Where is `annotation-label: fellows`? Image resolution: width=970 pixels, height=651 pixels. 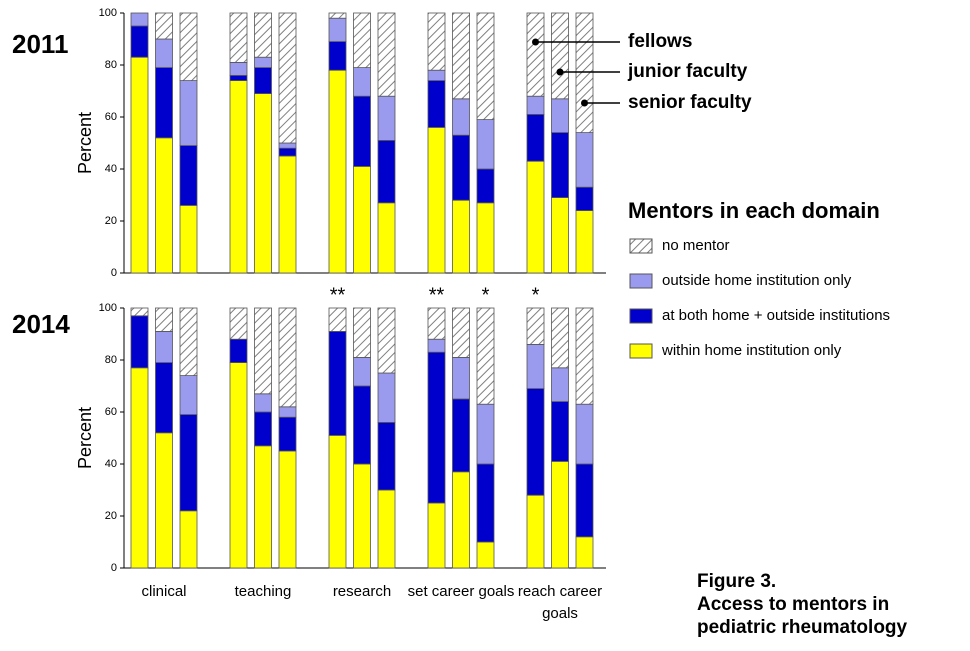
annotation-label: fellows is located at coordinates (660, 41).